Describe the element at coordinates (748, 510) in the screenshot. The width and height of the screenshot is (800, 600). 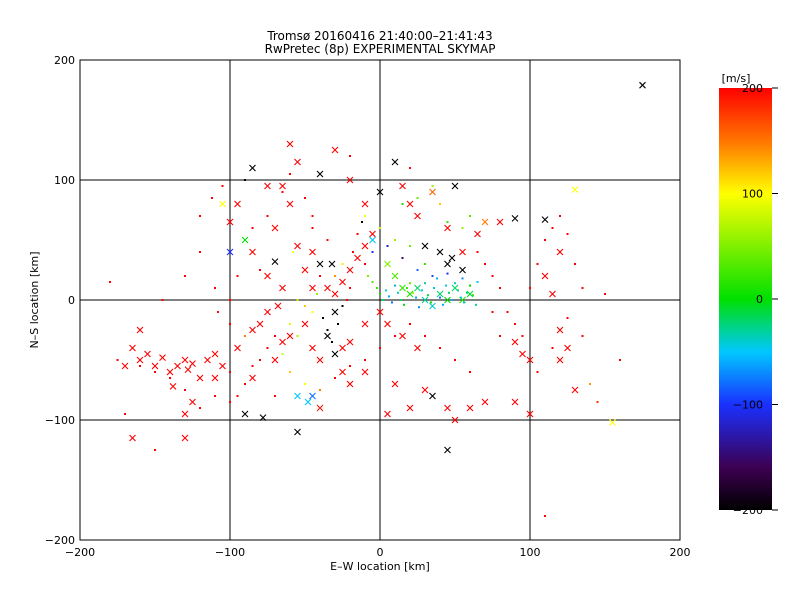
I see `colorbar-tick-label: −200` at that location.